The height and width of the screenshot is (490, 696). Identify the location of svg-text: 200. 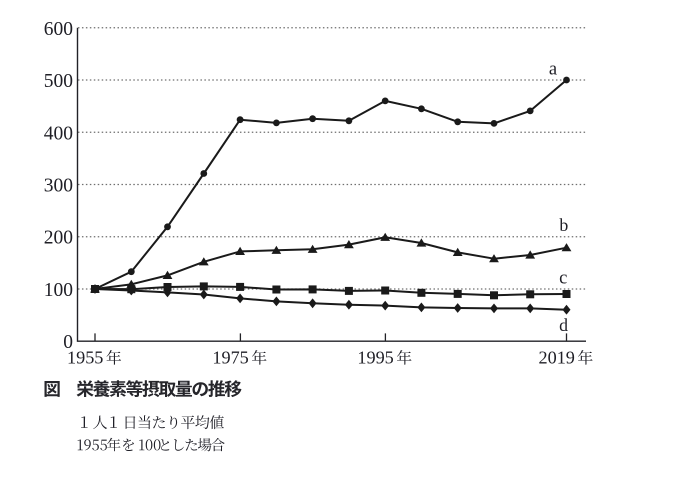
(58, 238).